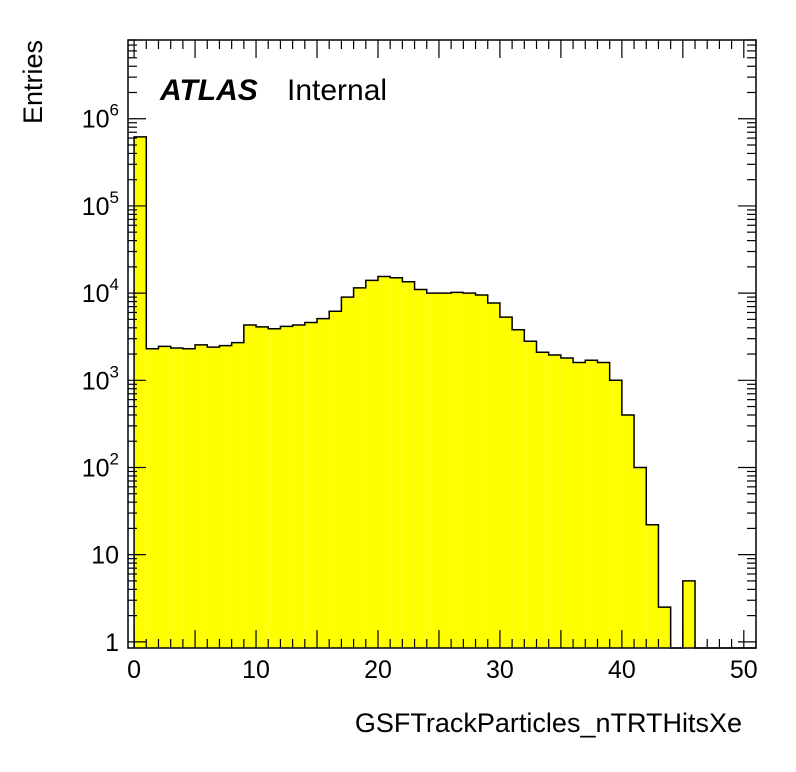 The image size is (796, 772). Describe the element at coordinates (208, 90) in the screenshot. I see `atlas-label: ATLAS` at that location.